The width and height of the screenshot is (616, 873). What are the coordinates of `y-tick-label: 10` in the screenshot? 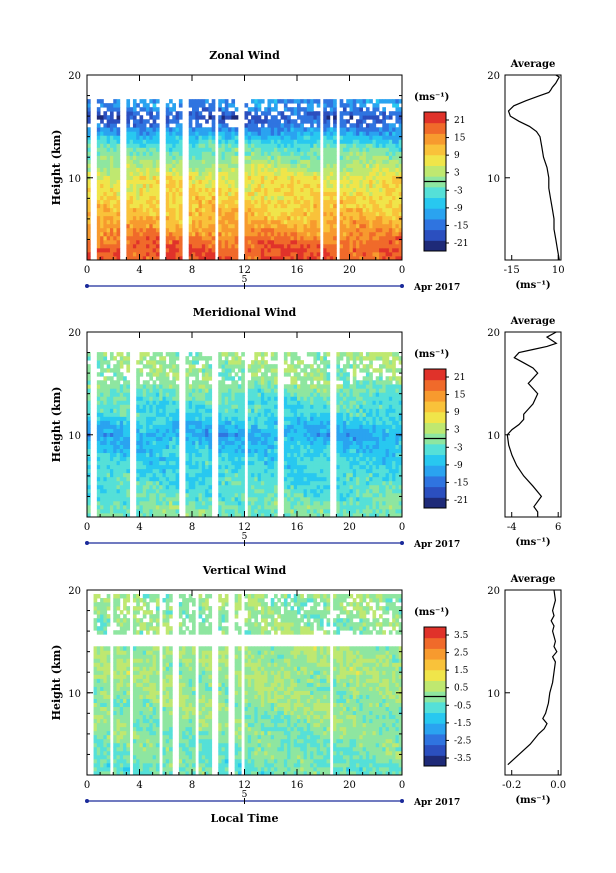 It's located at (74, 179).